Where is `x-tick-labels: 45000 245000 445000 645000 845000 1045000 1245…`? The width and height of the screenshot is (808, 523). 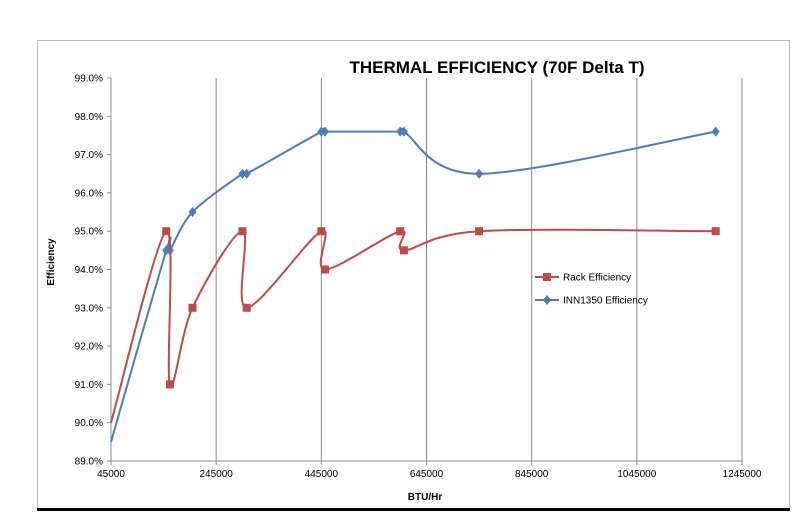
x-tick-labels: 45000 245000 445000 645000 845000 1045000 1245… is located at coordinates (429, 474).